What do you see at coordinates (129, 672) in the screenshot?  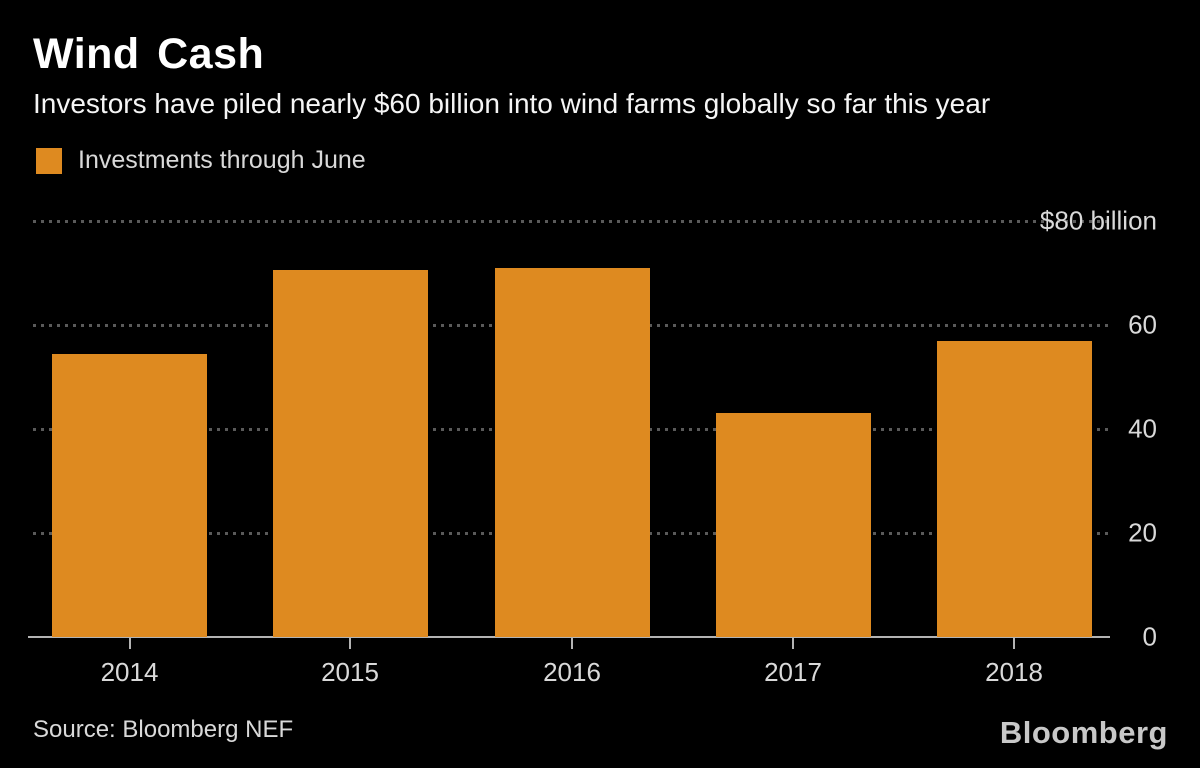 I see `x-axis-label-2014: 2014` at bounding box center [129, 672].